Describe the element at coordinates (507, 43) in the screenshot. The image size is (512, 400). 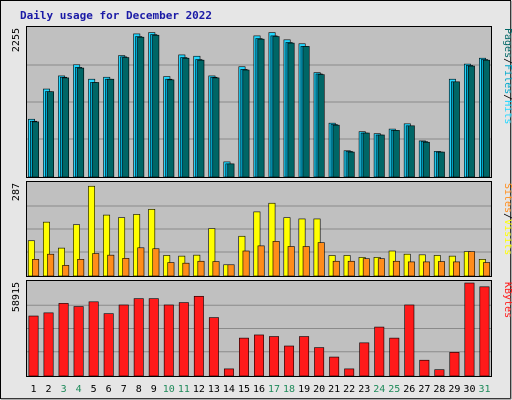
I see `legend-entry-pages: Pages` at that location.